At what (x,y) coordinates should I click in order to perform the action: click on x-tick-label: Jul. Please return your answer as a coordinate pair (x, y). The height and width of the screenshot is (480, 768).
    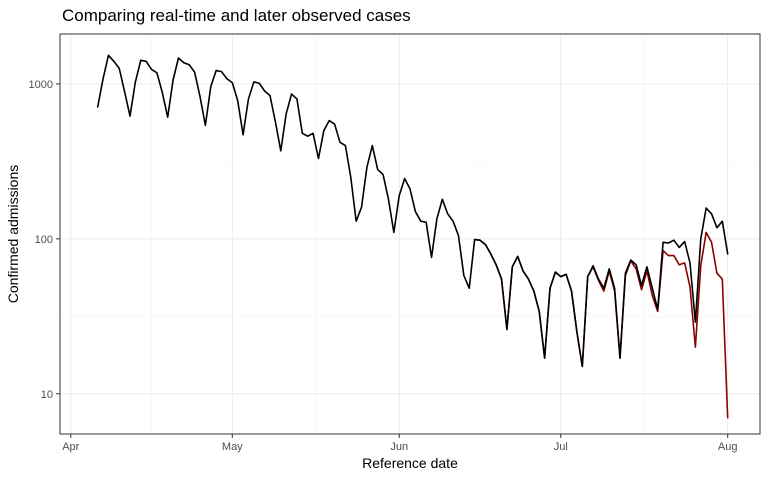
    Looking at the image, I should click on (561, 447).